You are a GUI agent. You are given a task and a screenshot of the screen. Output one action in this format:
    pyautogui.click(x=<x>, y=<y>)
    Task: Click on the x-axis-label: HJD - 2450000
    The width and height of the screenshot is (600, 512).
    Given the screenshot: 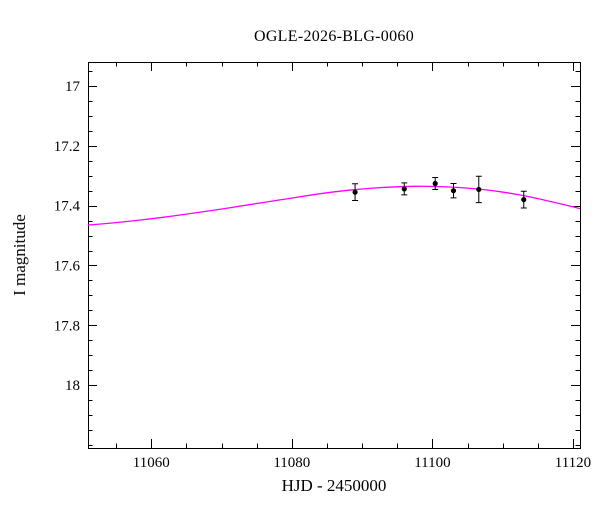 What is the action you would take?
    pyautogui.click(x=334, y=485)
    